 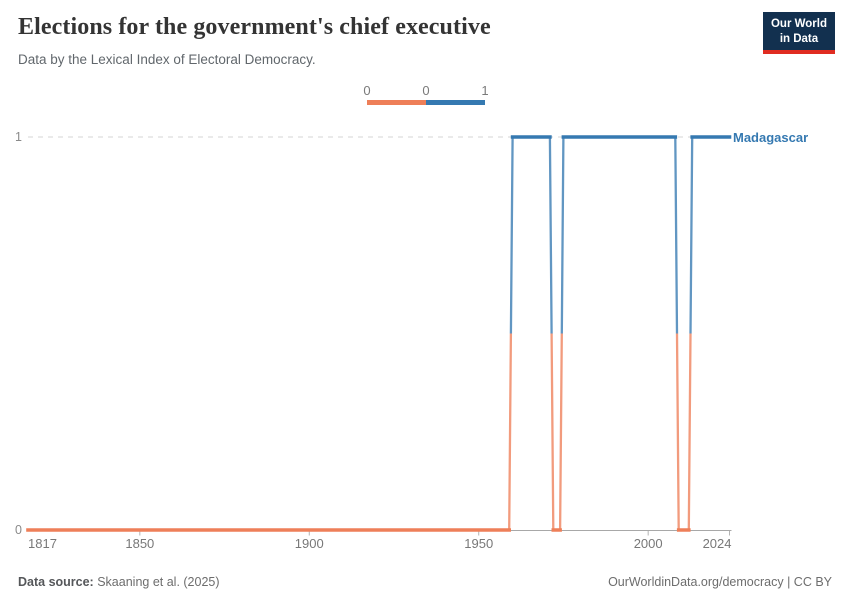 What do you see at coordinates (485, 90) in the screenshot?
I see `legend-tick-label: 1` at bounding box center [485, 90].